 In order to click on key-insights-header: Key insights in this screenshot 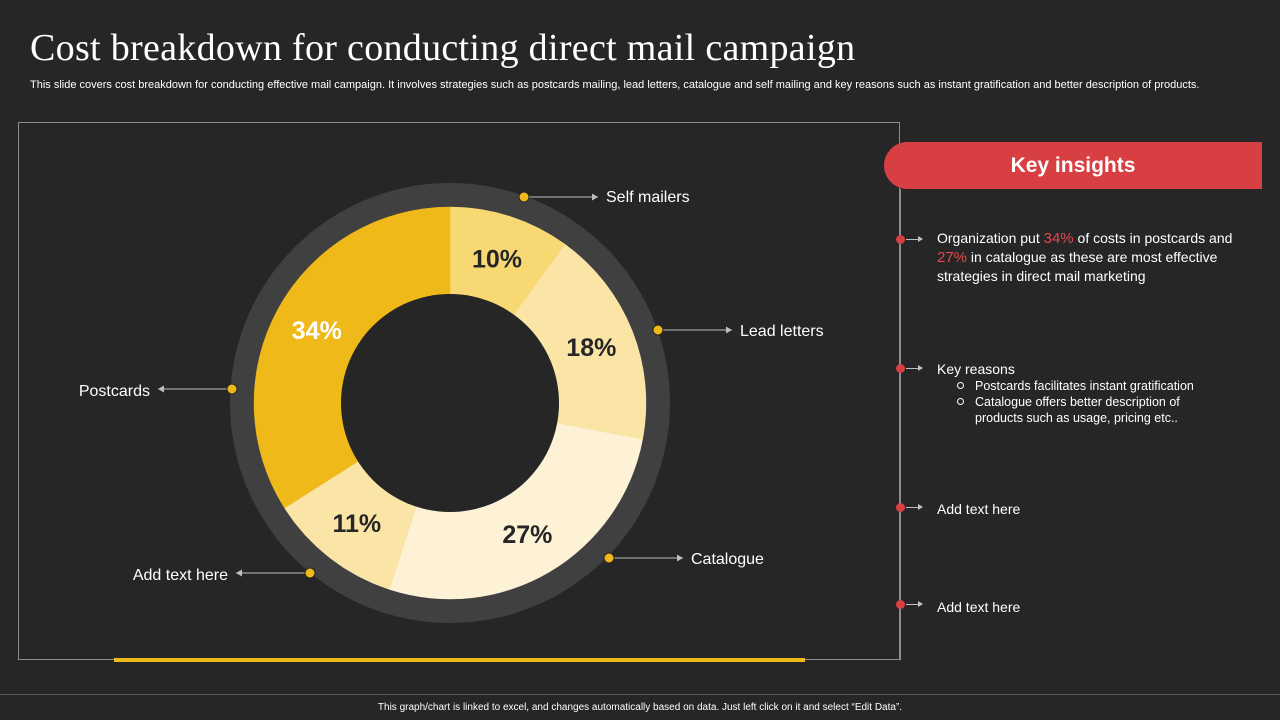, I will do `click(1073, 165)`.